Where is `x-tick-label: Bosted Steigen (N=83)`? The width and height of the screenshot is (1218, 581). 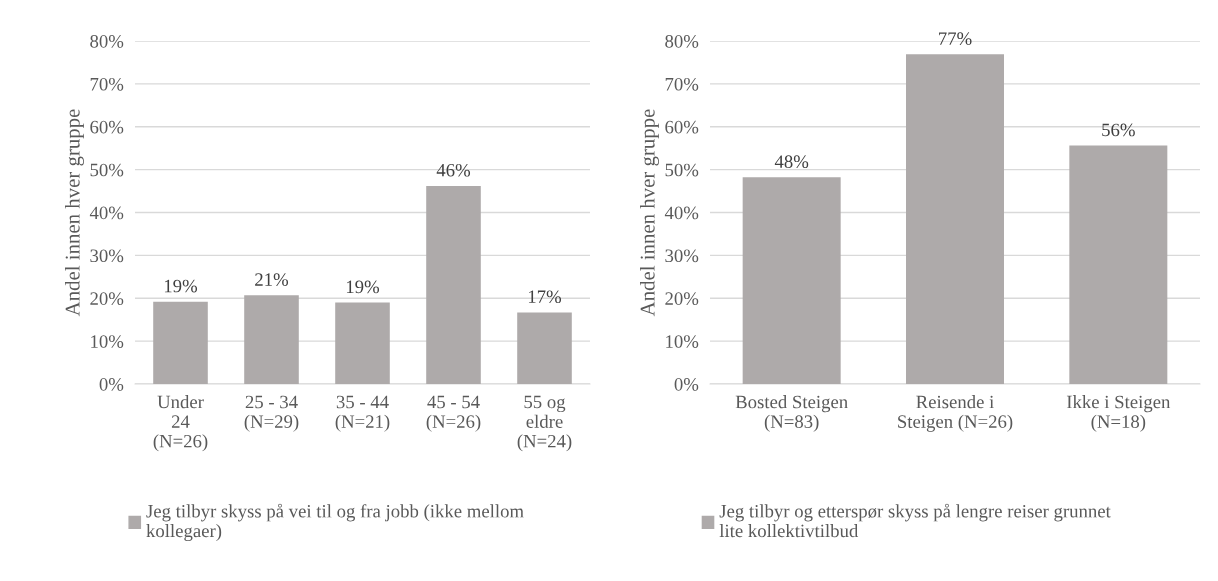
x-tick-label: Bosted Steigen (N=83) is located at coordinates (791, 413).